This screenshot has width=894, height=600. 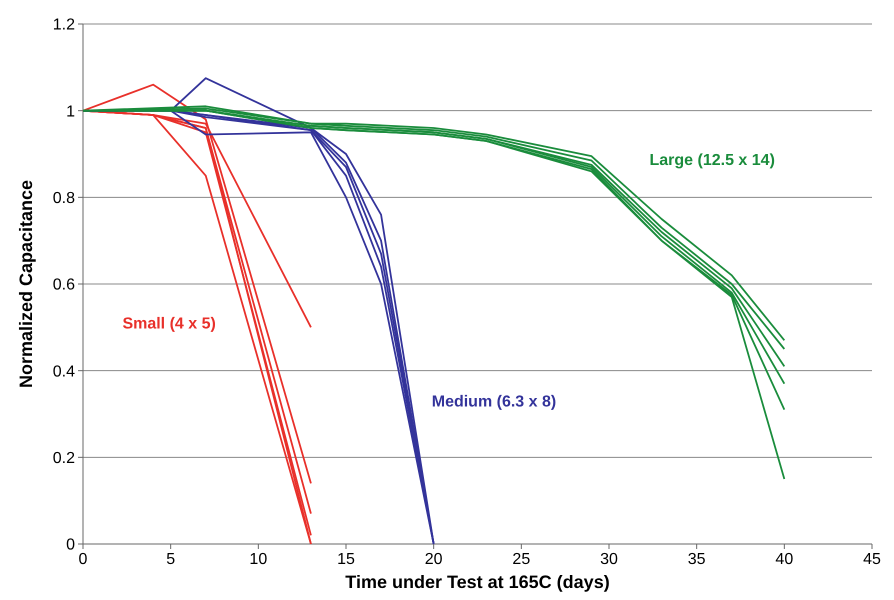 What do you see at coordinates (64, 458) in the screenshot?
I see `y-tick-label: 0.2` at bounding box center [64, 458].